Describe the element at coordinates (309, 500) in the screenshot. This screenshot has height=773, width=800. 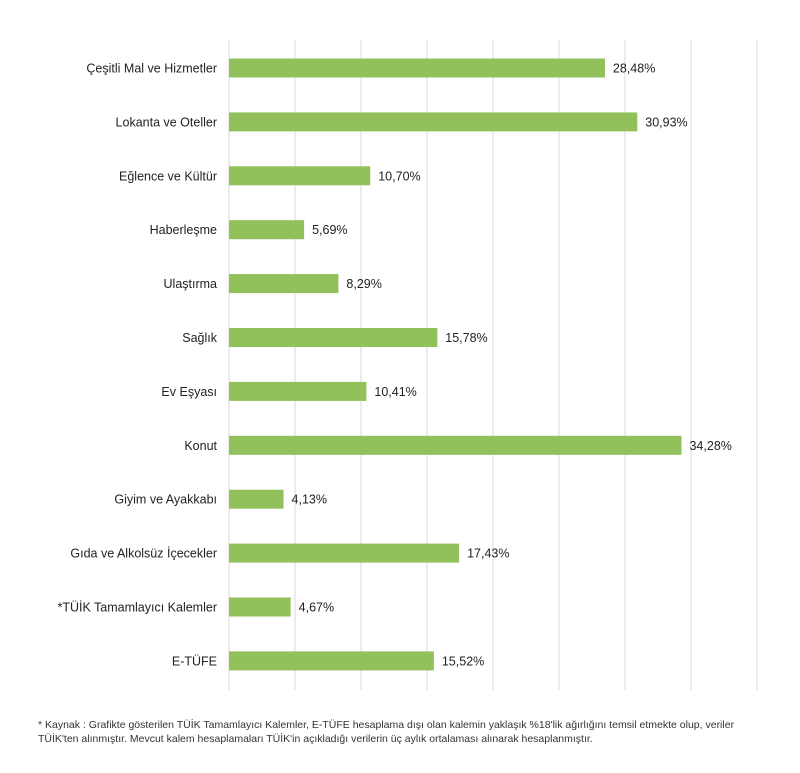
I see `value-label: 4,13%` at that location.